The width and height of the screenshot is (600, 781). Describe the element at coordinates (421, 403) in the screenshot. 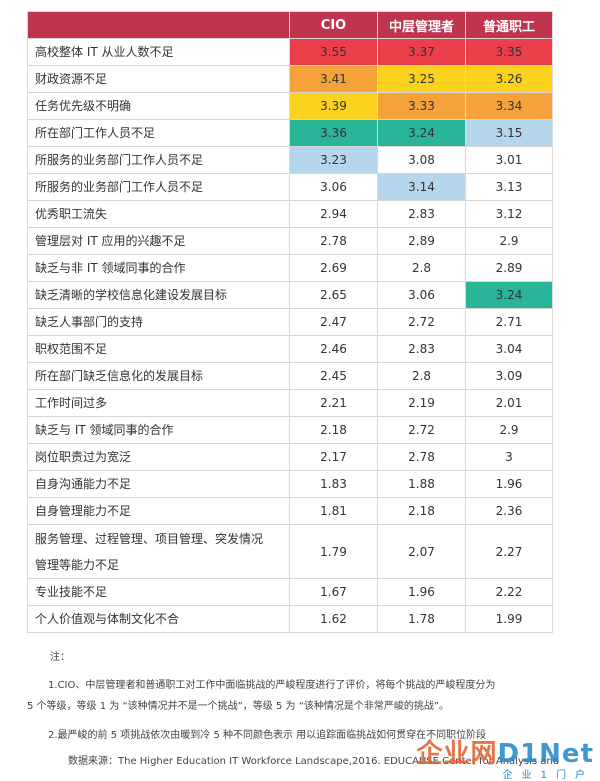

I see `score-cell: 2.19` at that location.